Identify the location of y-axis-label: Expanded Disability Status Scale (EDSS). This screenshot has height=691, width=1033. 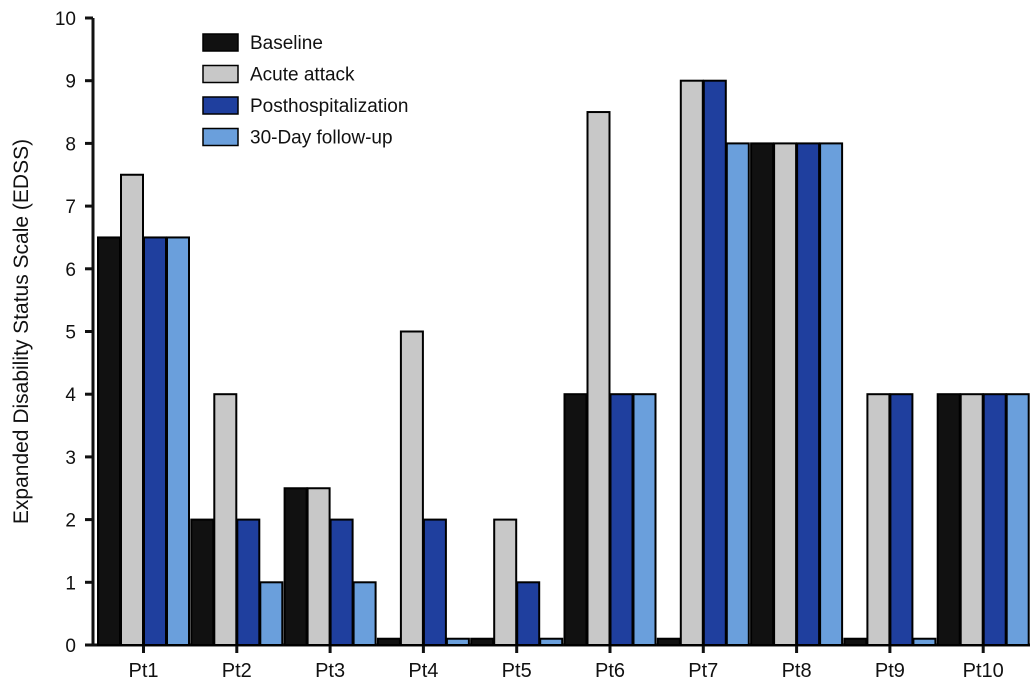
(21, 331).